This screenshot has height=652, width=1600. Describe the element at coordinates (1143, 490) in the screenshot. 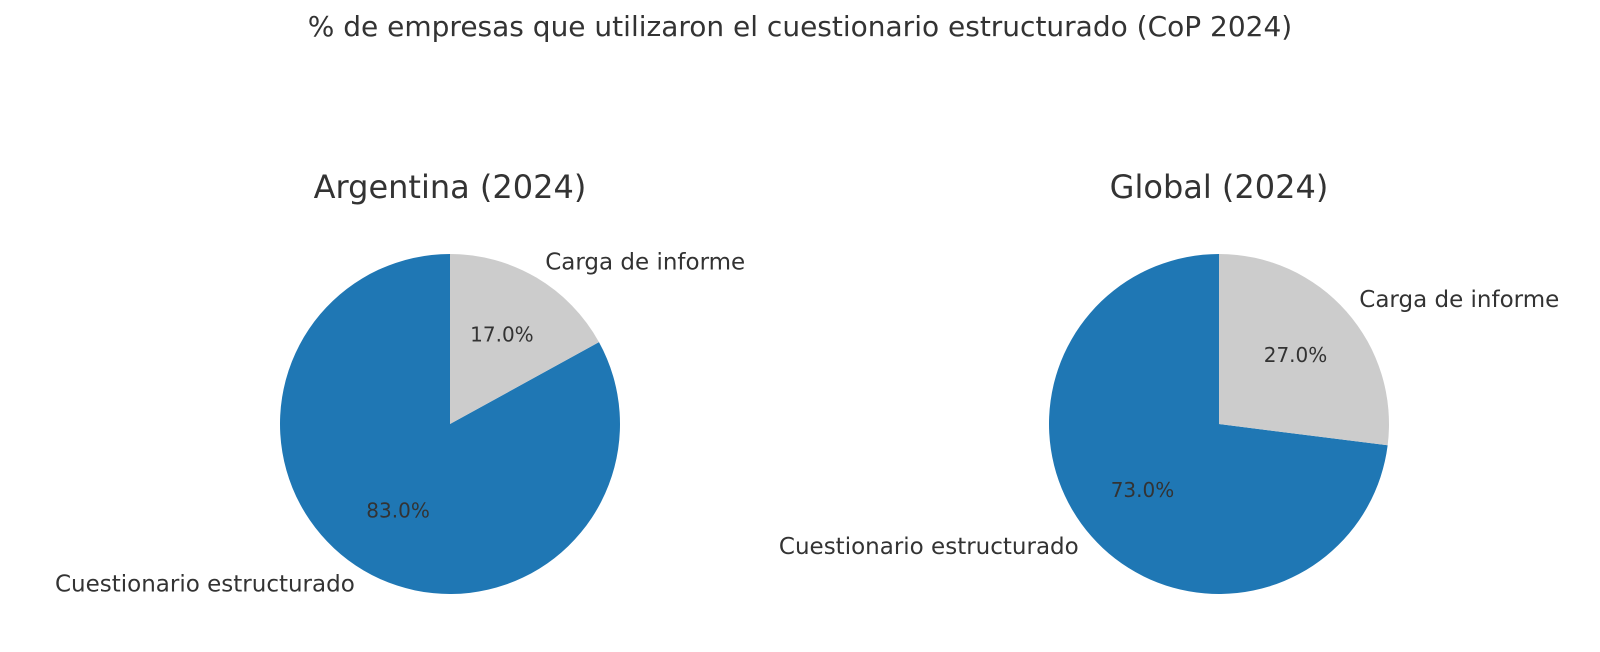

I see `slice-percent-label: 73.0%` at that location.